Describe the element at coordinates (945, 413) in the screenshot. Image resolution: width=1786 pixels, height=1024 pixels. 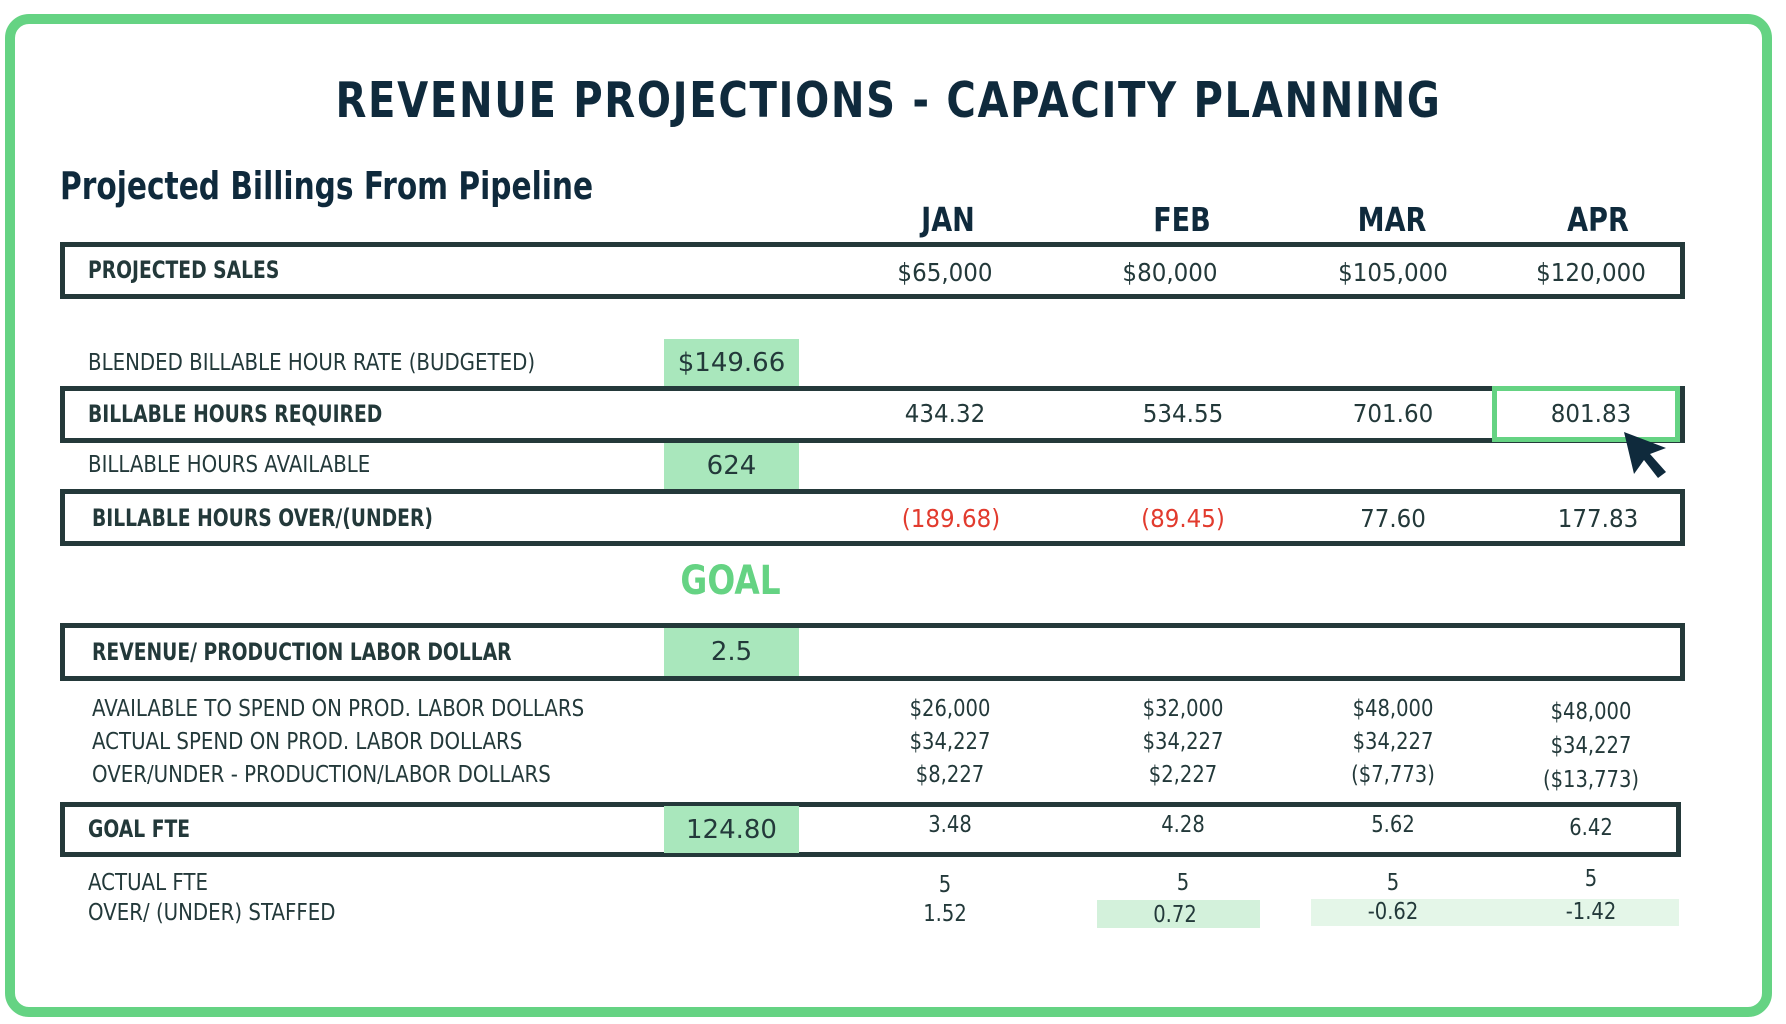
I see `hours-required-jan: 434.32` at that location.